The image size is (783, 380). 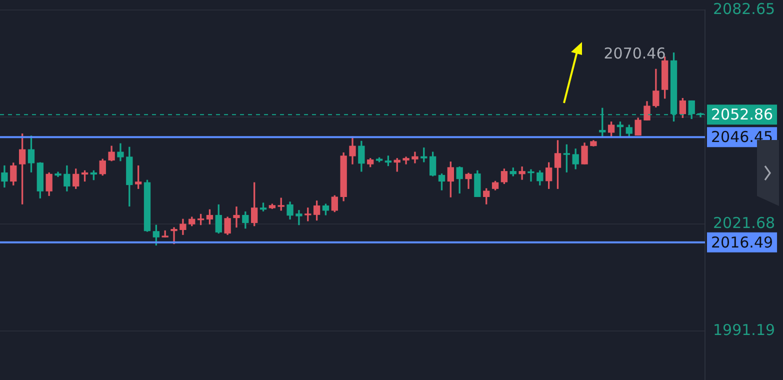 What do you see at coordinates (742, 115) in the screenshot?
I see `ref-line-label: 2052.86` at bounding box center [742, 115].